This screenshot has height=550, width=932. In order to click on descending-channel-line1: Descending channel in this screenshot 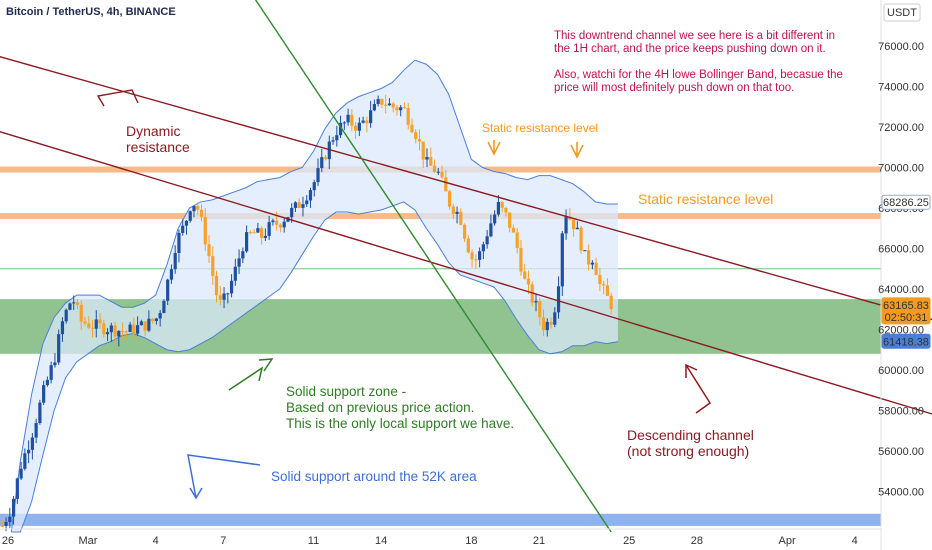, I will do `click(690, 435)`.